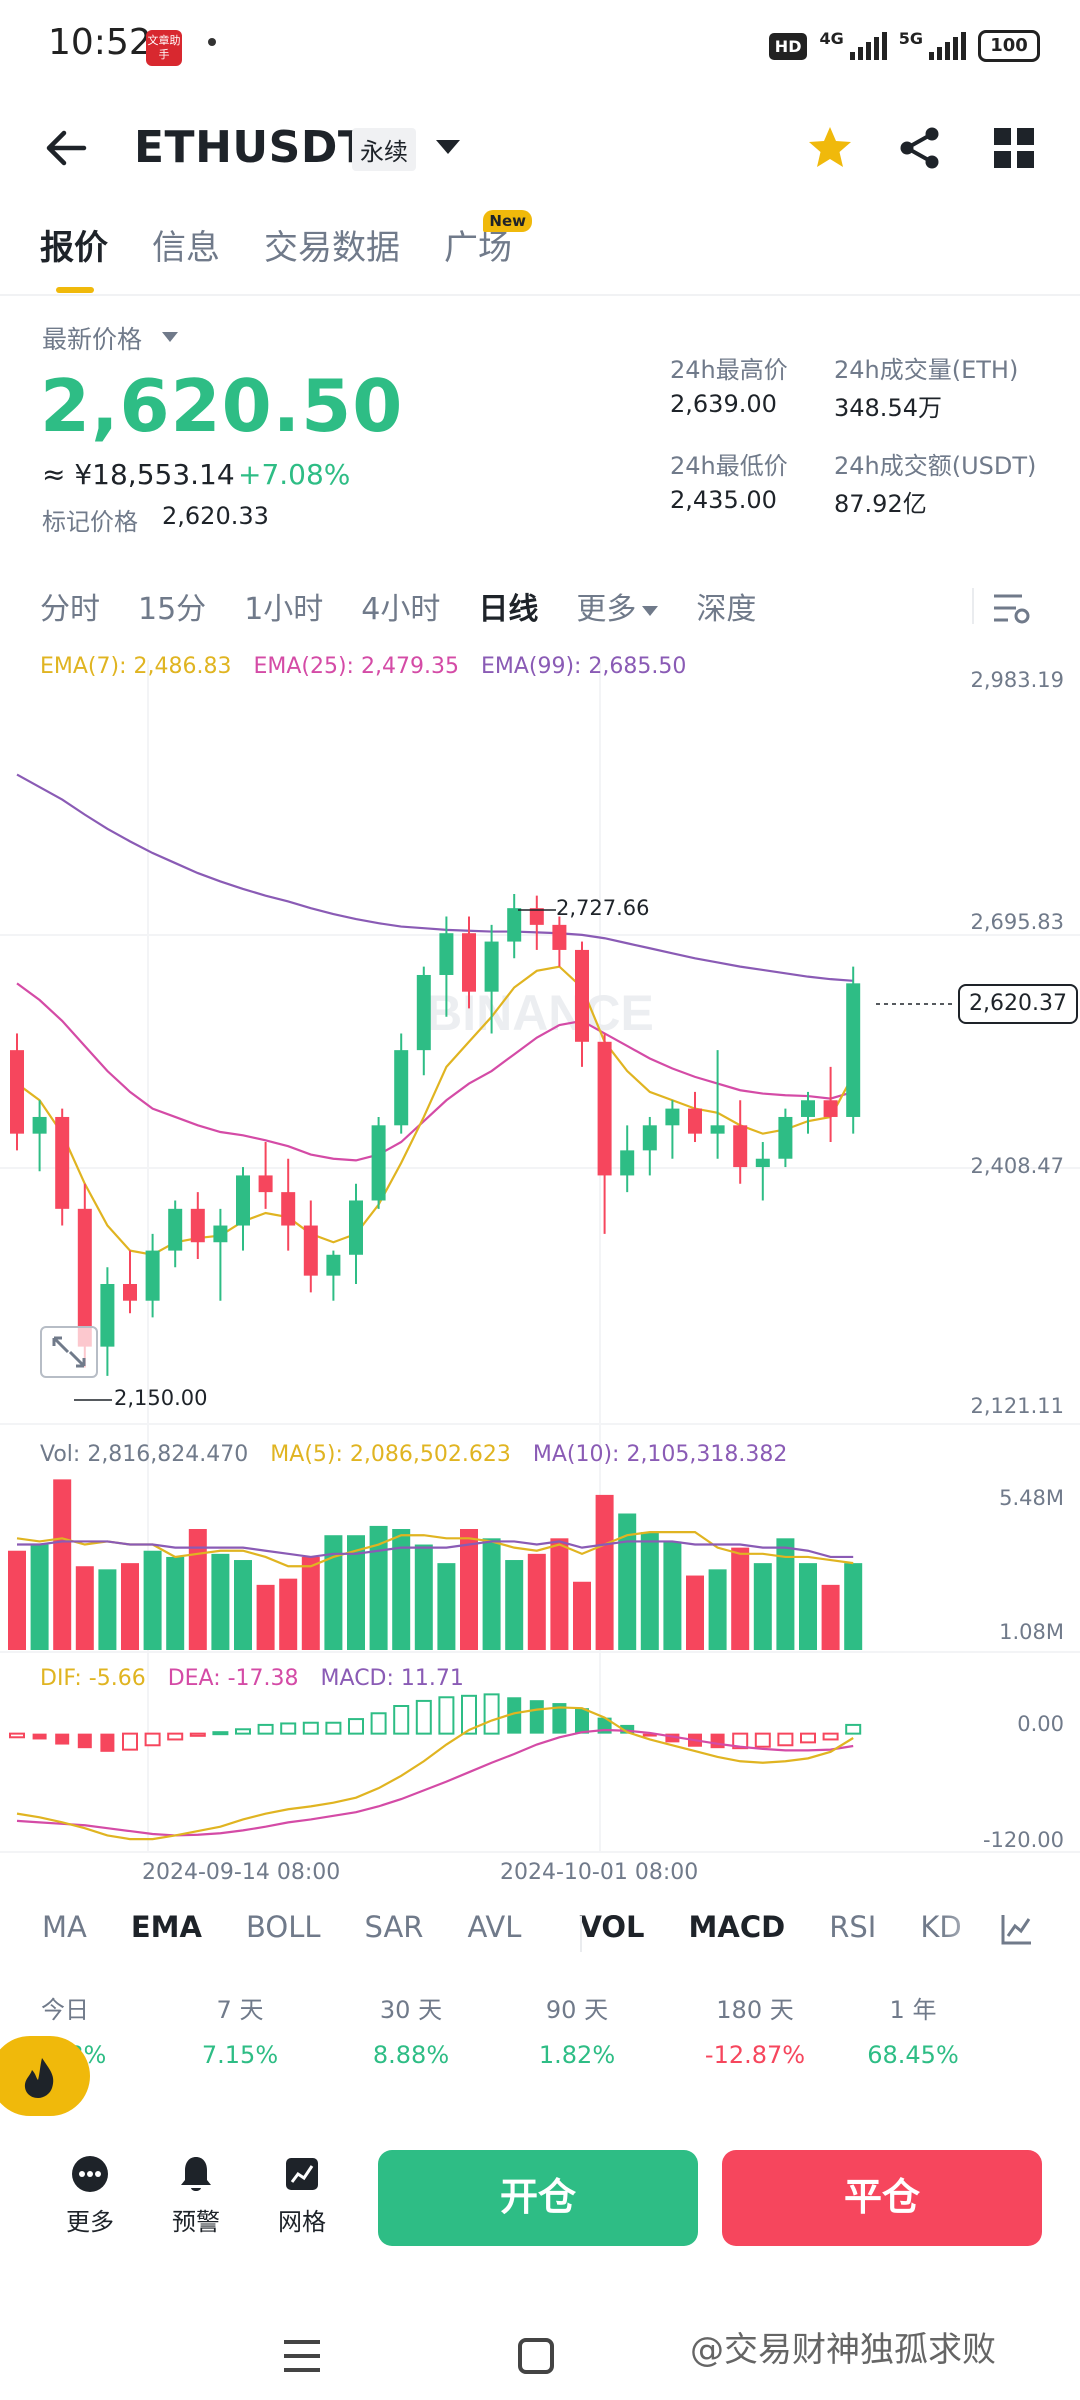  Describe the element at coordinates (90, 2195) in the screenshot. I see `more-tool: 更多` at that location.